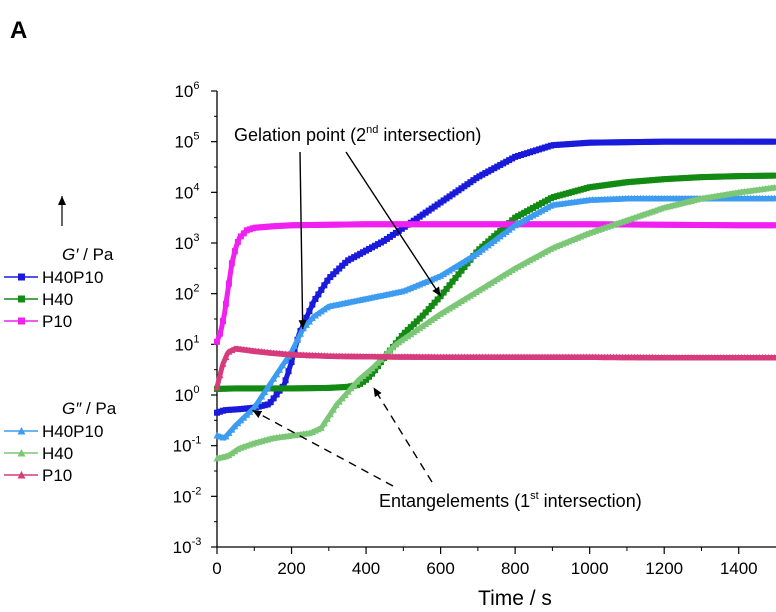 This screenshot has width=776, height=612. What do you see at coordinates (186, 293) in the screenshot?
I see `y-tick-label: 10²` at bounding box center [186, 293].